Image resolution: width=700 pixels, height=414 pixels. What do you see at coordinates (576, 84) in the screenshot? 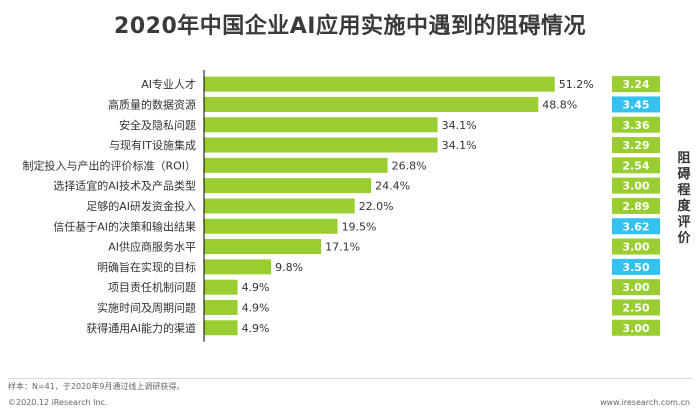
I see `value-label: 51.2%` at bounding box center [576, 84].